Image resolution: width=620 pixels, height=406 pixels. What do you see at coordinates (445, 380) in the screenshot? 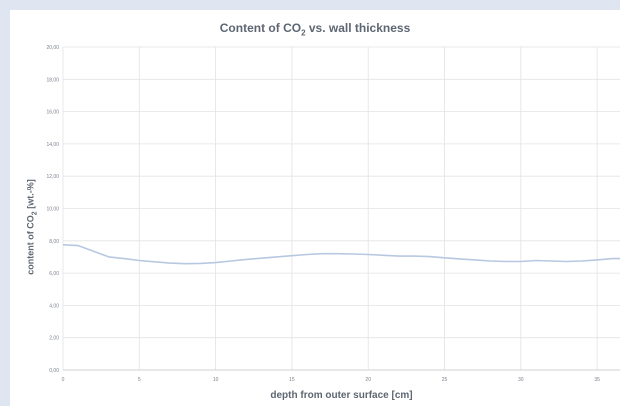
I see `x-tick-label: 25` at bounding box center [445, 380].